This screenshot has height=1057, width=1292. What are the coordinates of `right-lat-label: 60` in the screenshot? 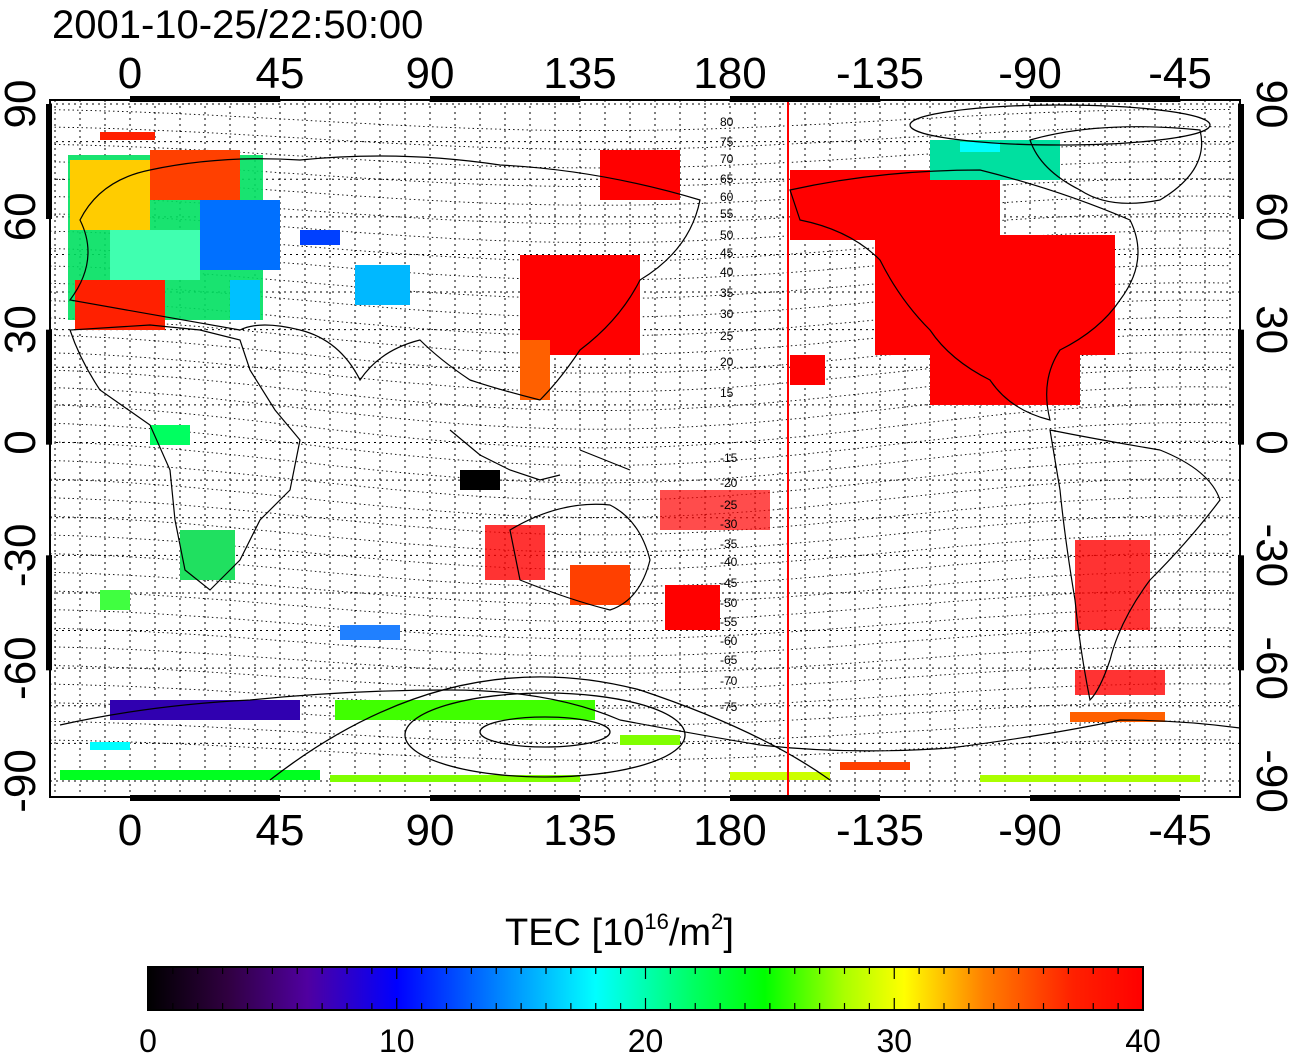 It's located at (1269, 216).